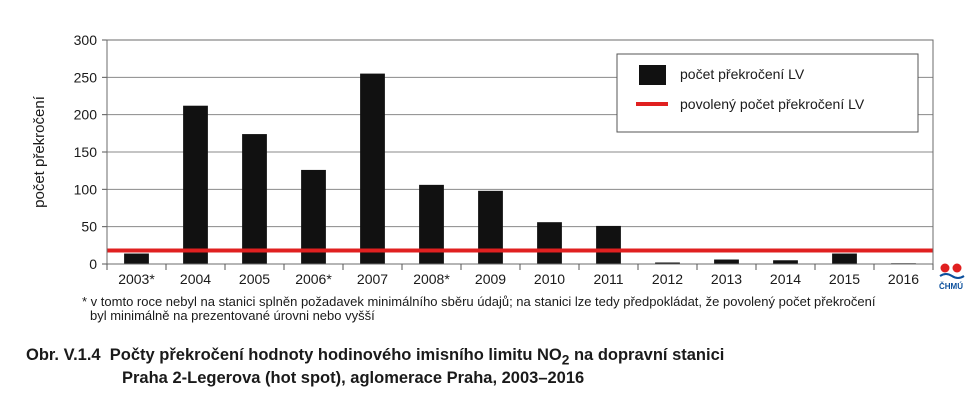 The height and width of the screenshot is (418, 975). What do you see at coordinates (951, 286) in the screenshot?
I see `chmu-logo-text: ČHMÚ` at bounding box center [951, 286].